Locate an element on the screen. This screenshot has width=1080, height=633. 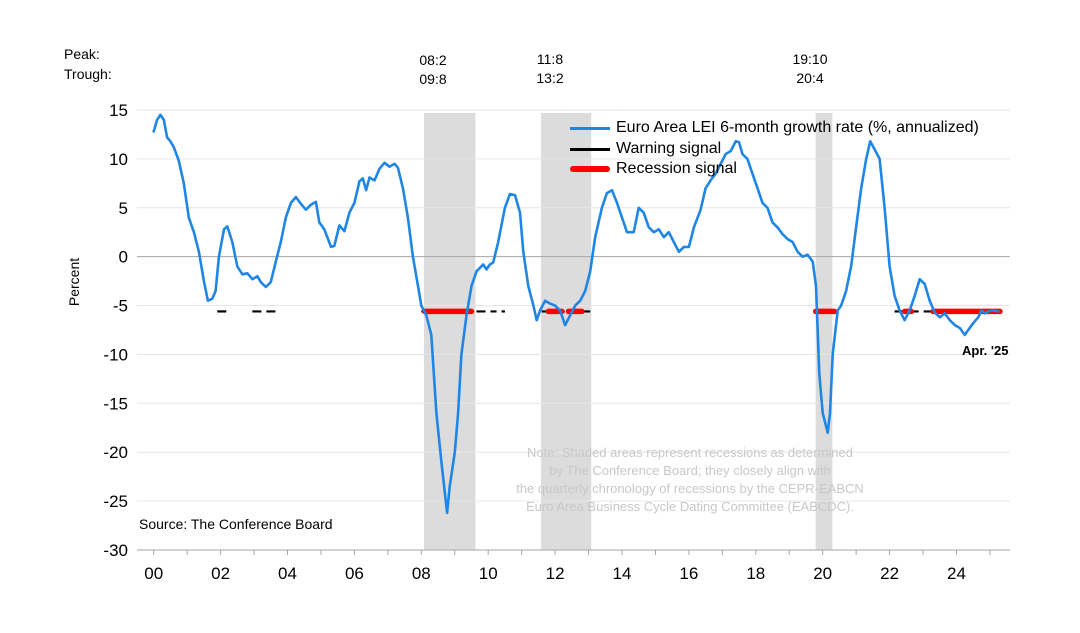
recession-1-trough: 09:8 is located at coordinates (433, 79).